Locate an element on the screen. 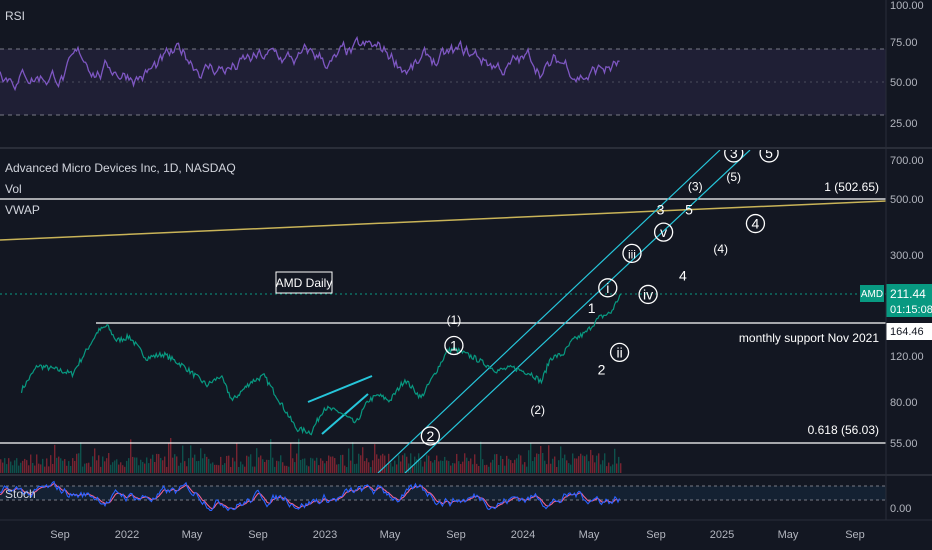 The width and height of the screenshot is (932, 550). wave-label-text: ii is located at coordinates (619, 352).